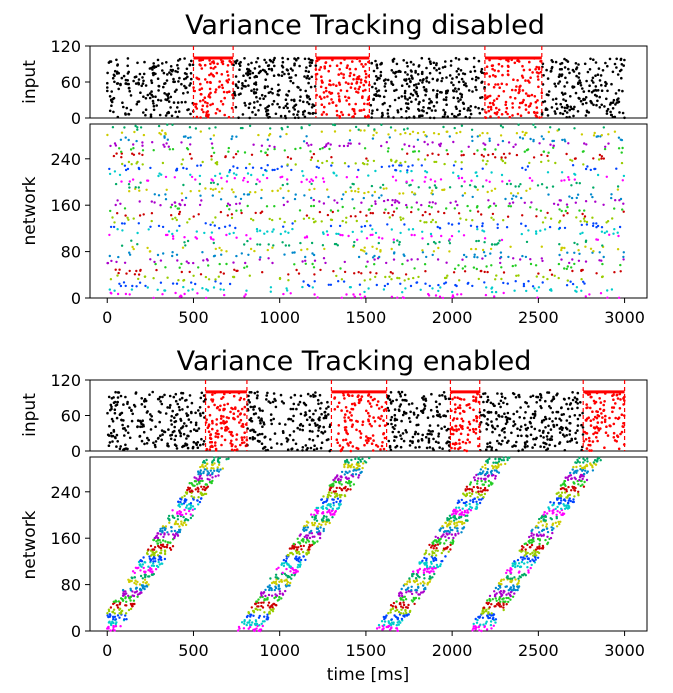 This screenshot has width=673, height=693. I want to click on ytick-label: 80, so click(71, 585).